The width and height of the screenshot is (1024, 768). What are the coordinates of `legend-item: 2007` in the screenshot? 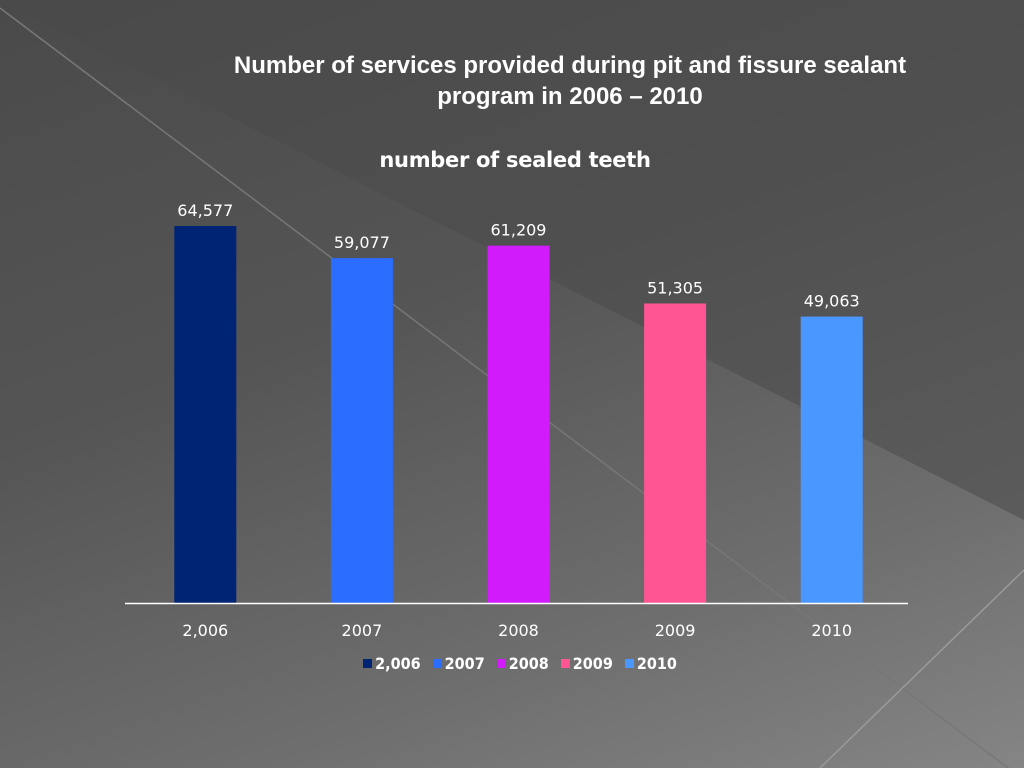 It's located at (458, 663).